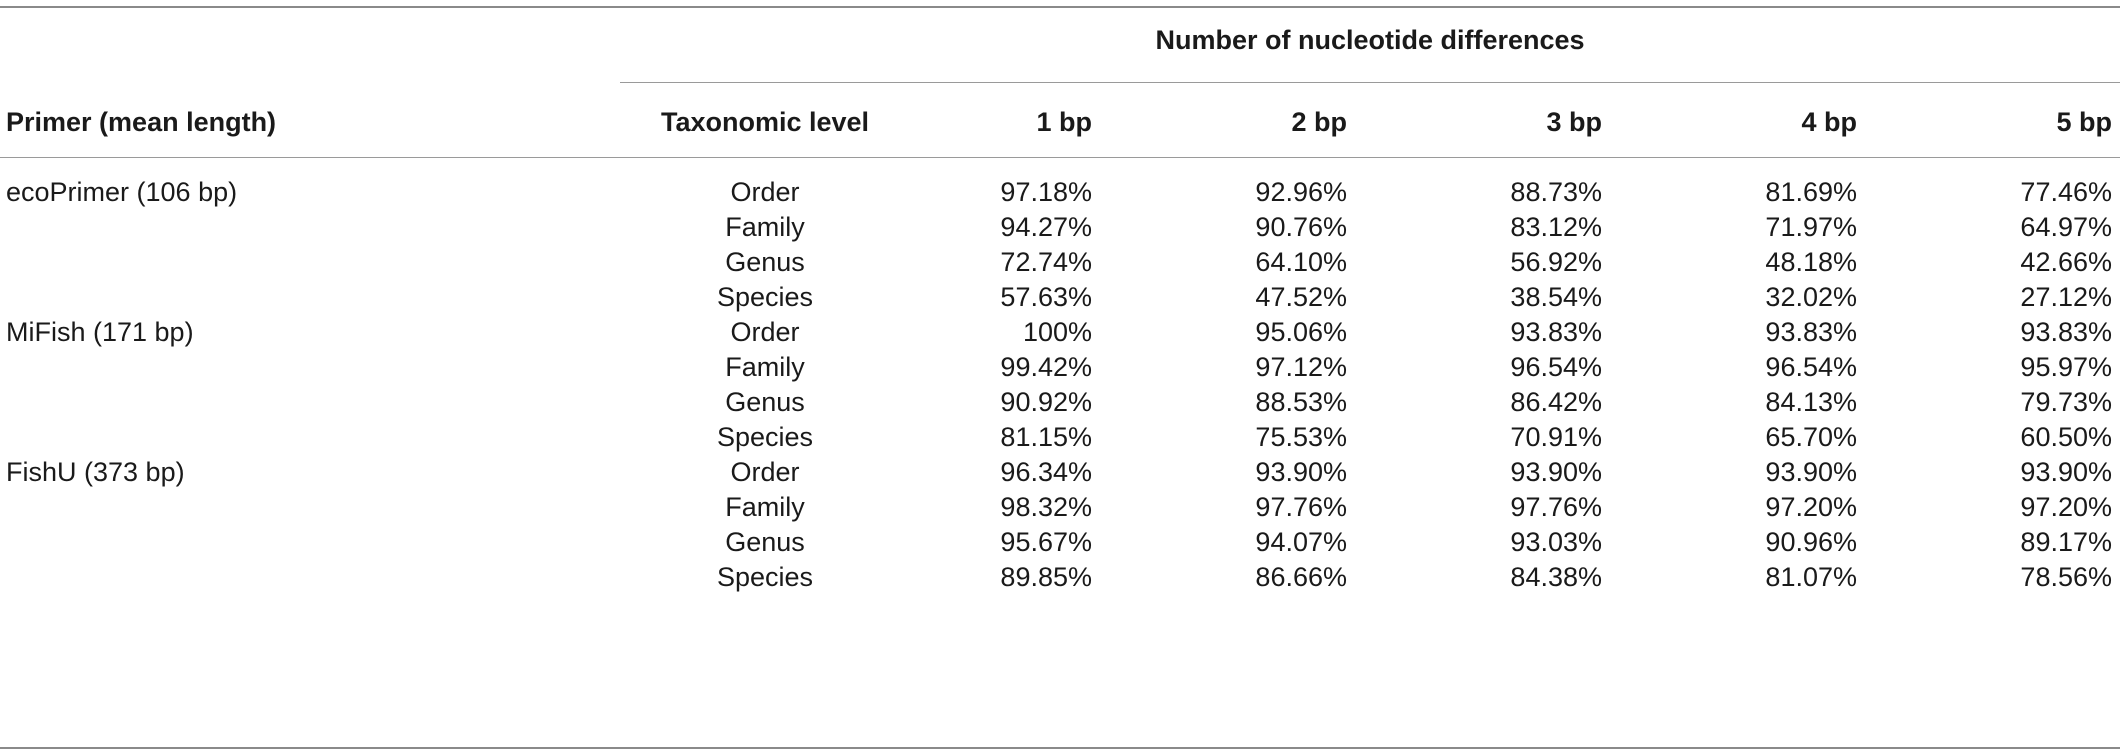  What do you see at coordinates (2066, 227) in the screenshot?
I see `value-5bp-cell: 64.97%` at bounding box center [2066, 227].